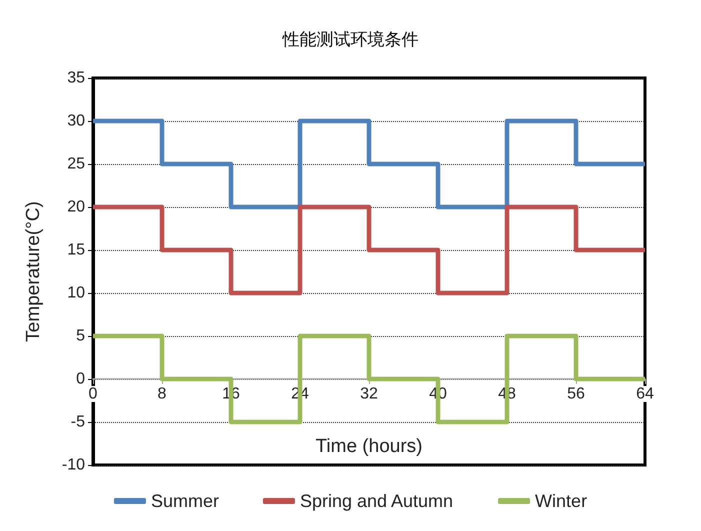  Describe the element at coordinates (76, 293) in the screenshot. I see `y-tick-label: 10` at that location.